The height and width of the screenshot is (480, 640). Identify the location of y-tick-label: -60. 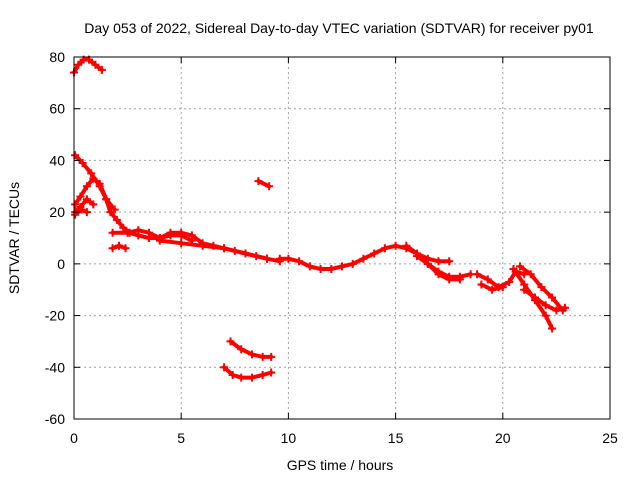
(55, 419).